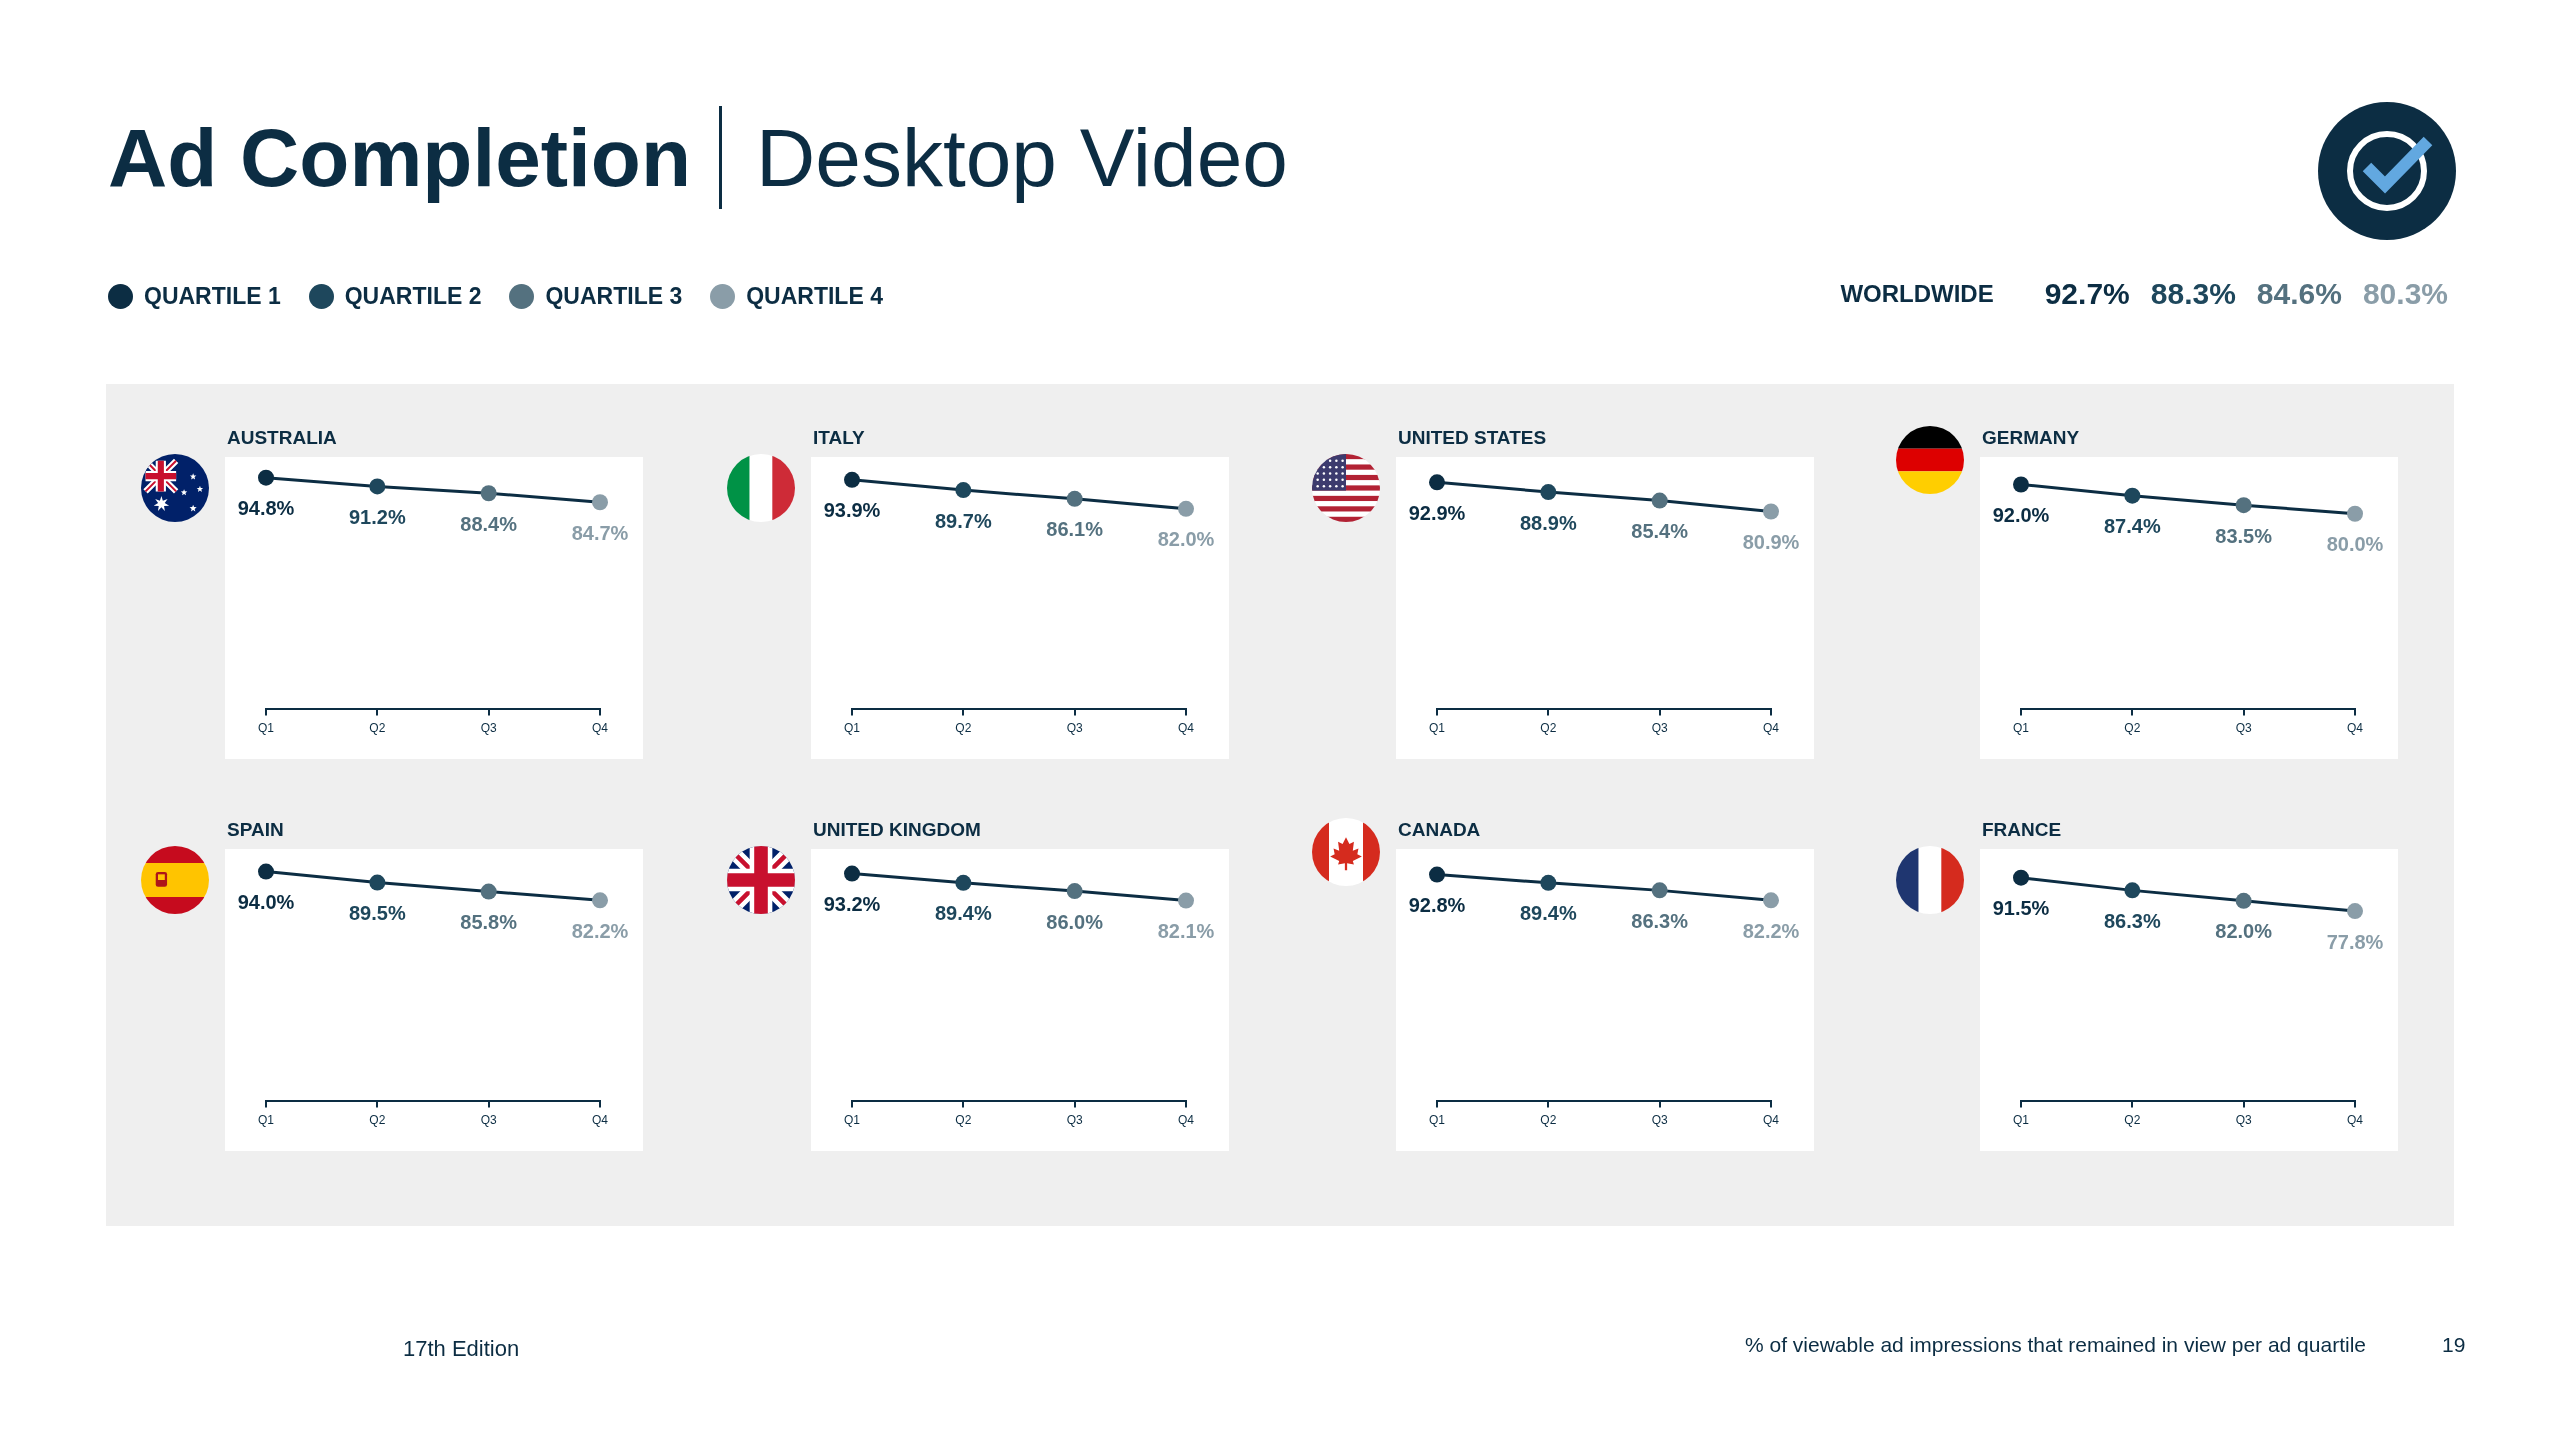  What do you see at coordinates (614, 296) in the screenshot?
I see `legend-label: QUARTILE 3` at bounding box center [614, 296].